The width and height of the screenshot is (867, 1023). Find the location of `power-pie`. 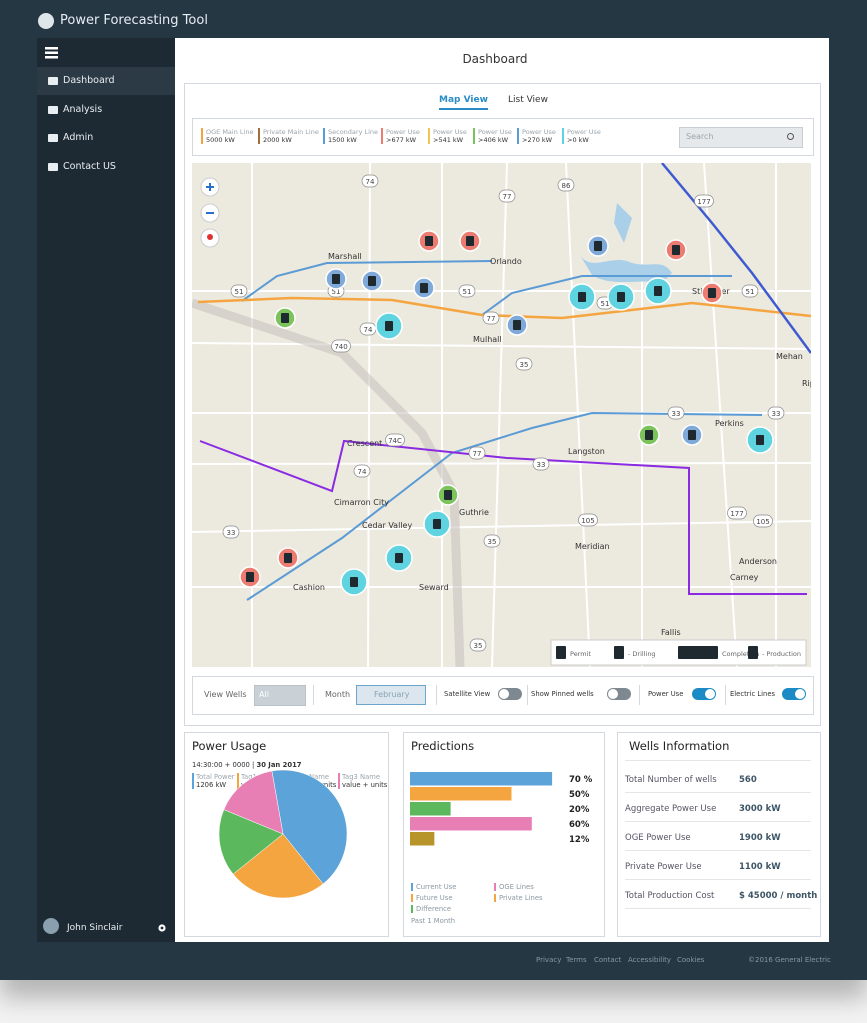

power-pie is located at coordinates (283, 834).